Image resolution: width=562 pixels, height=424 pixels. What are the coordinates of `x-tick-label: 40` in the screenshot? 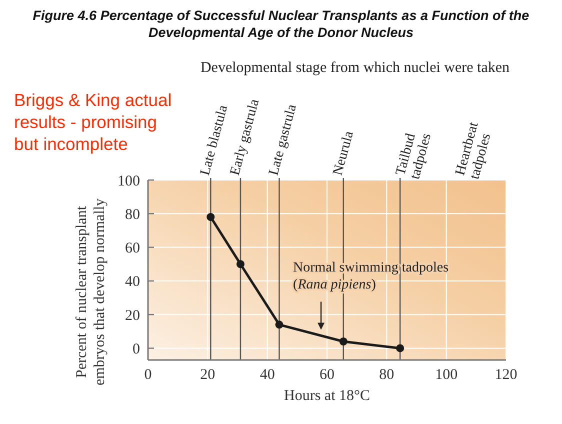 It's located at (267, 375).